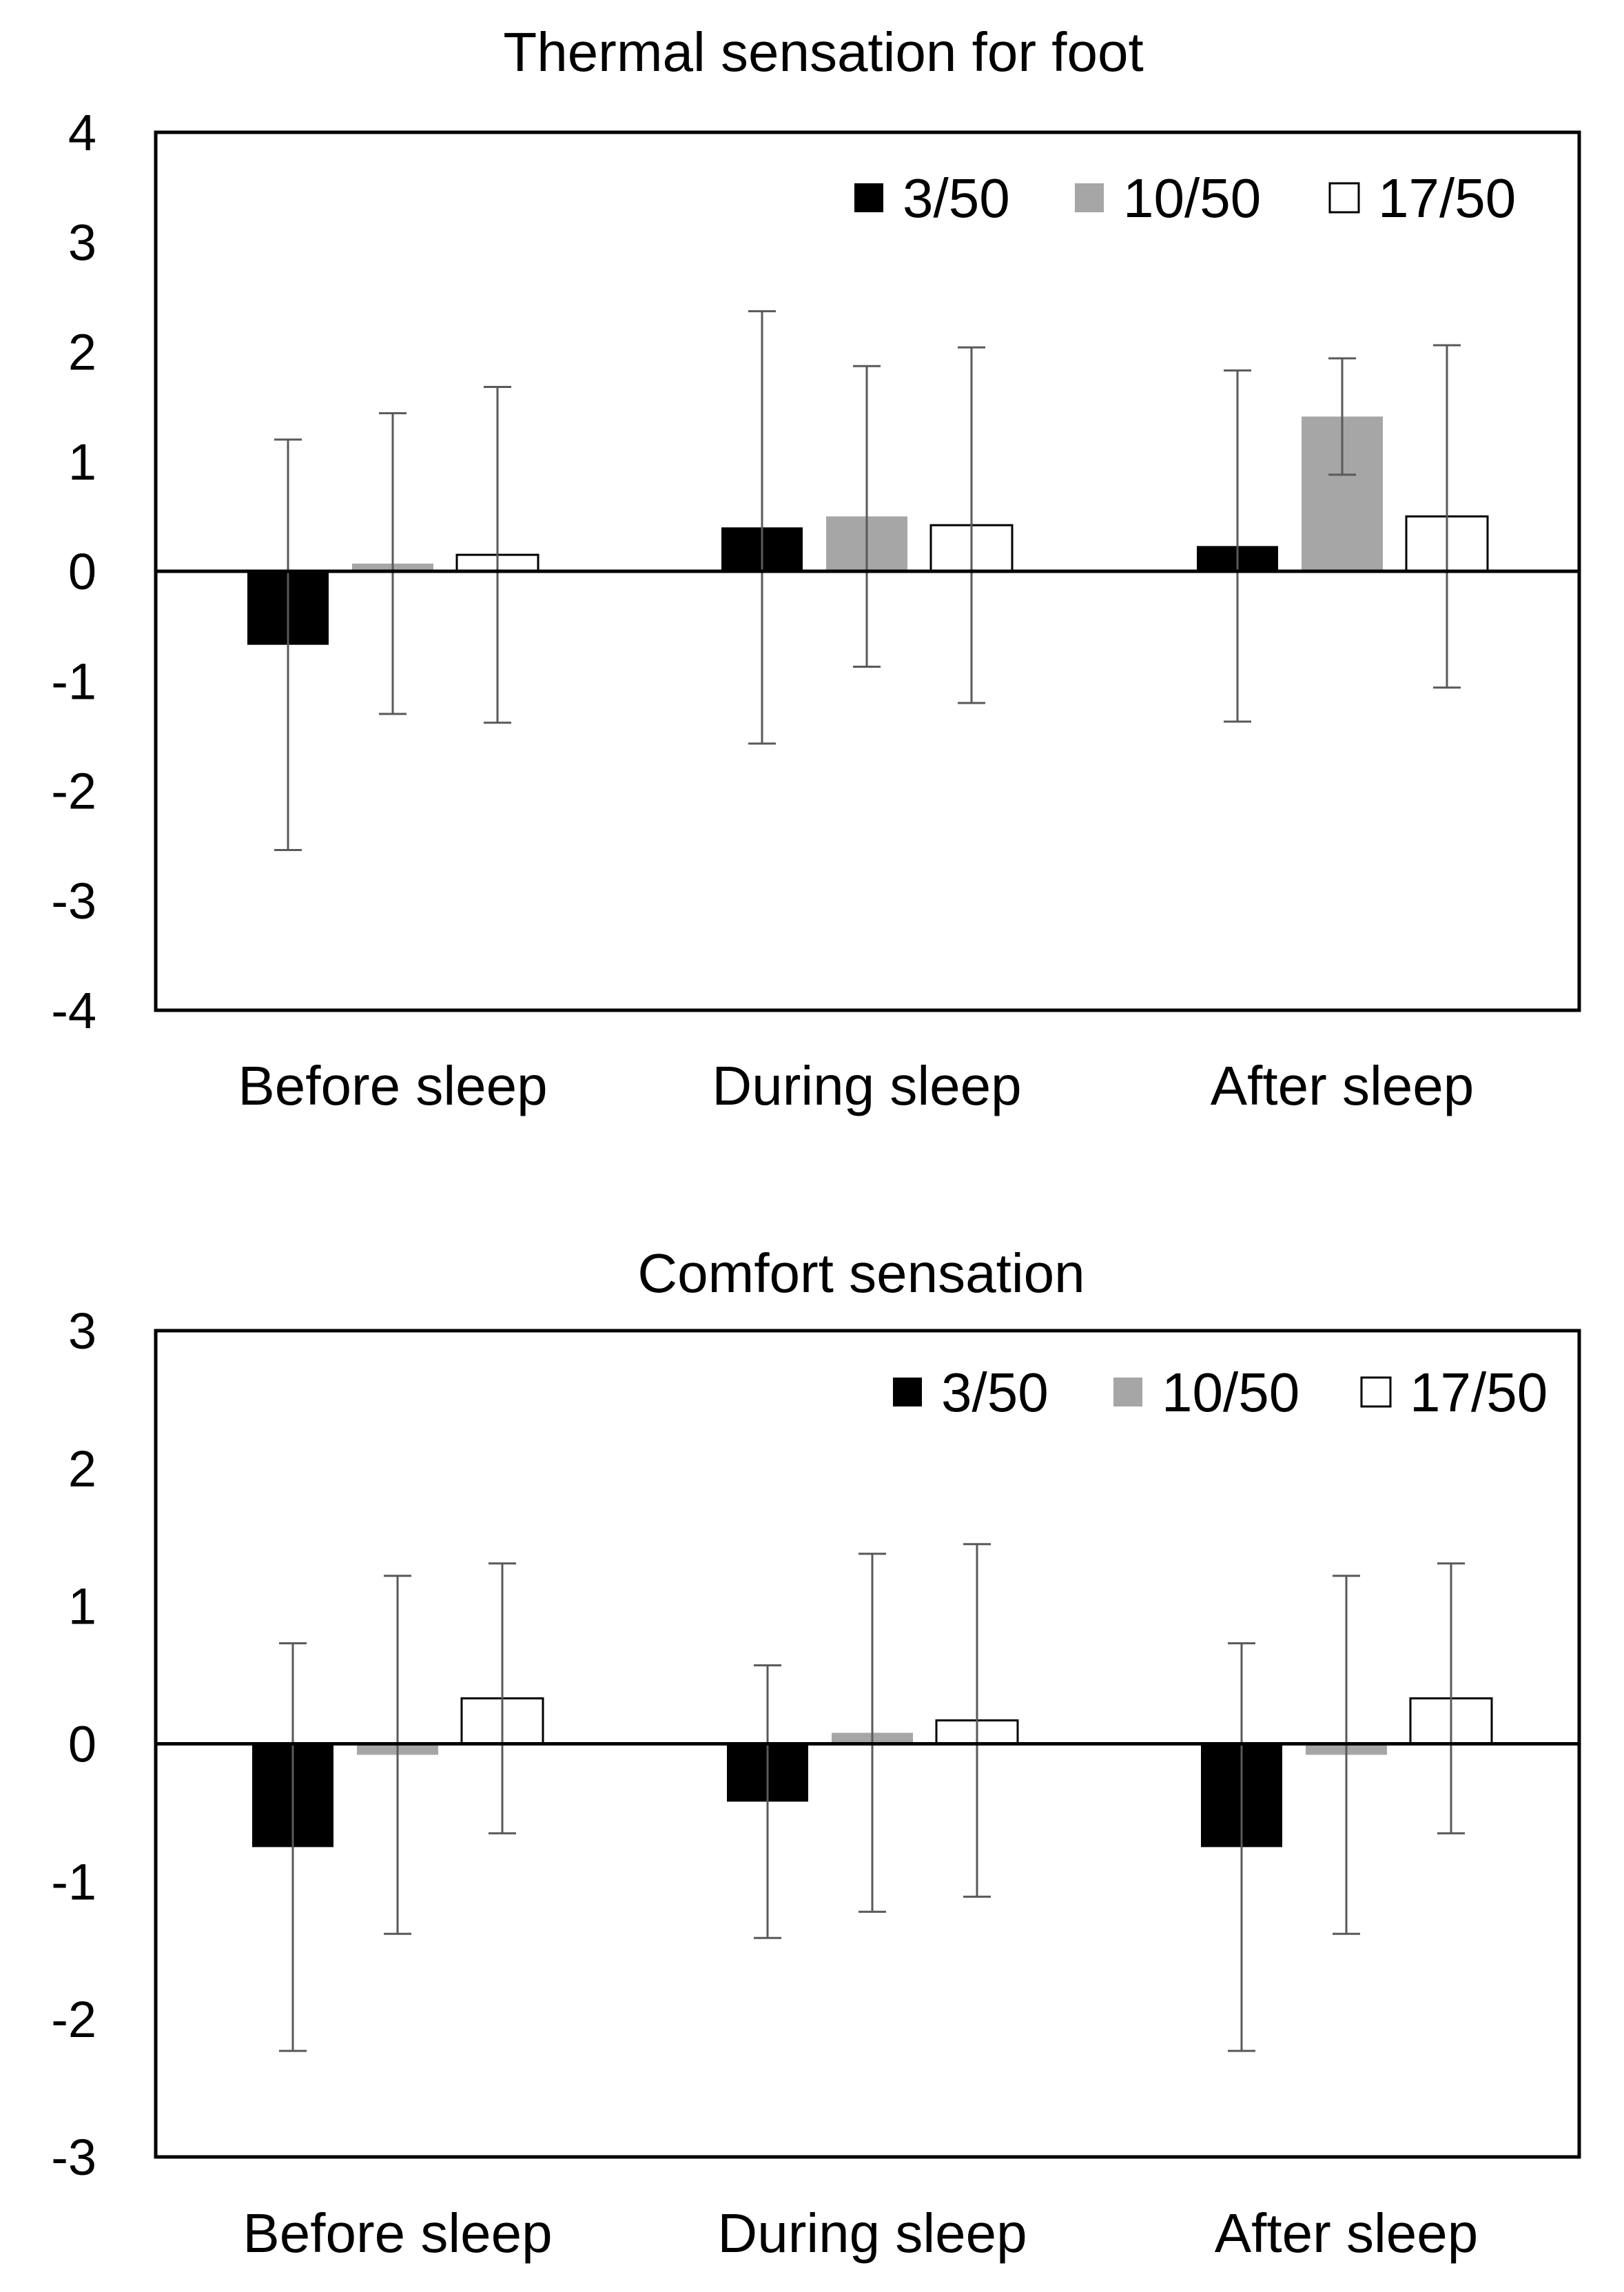 The image size is (1624, 2292). I want to click on y-axis-ticks: 4 3 2 1 0 -1 -2 -3 -4, so click(74, 571).